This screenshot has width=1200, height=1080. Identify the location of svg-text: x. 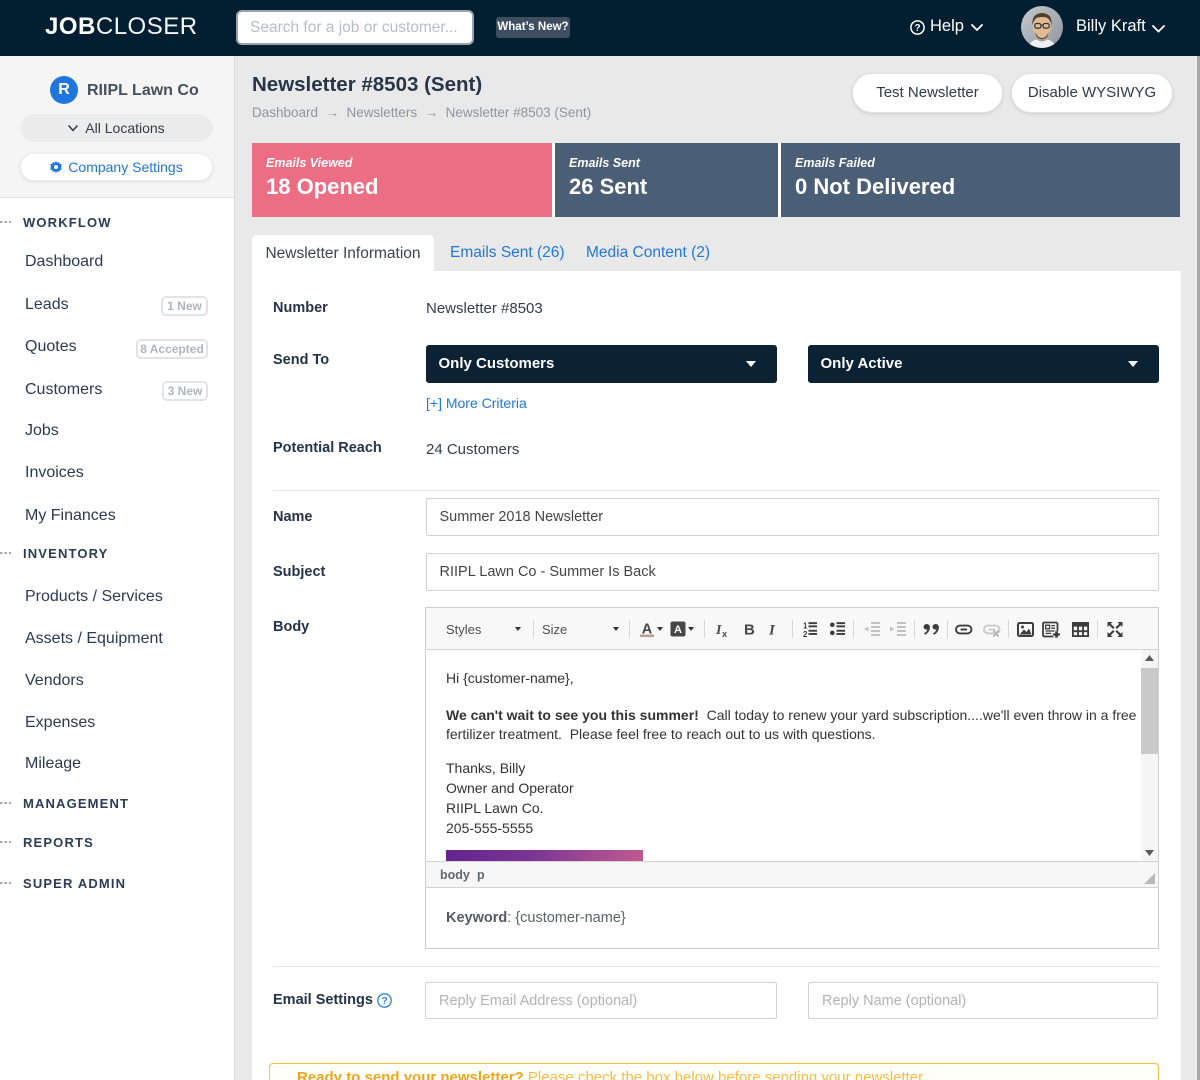
(724, 633).